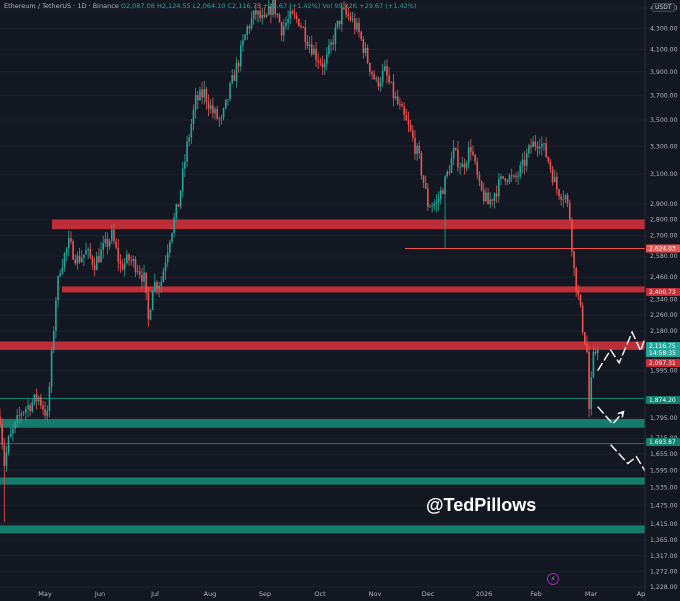 The height and width of the screenshot is (601, 680). I want to click on currency-label: USDT, so click(663, 7).